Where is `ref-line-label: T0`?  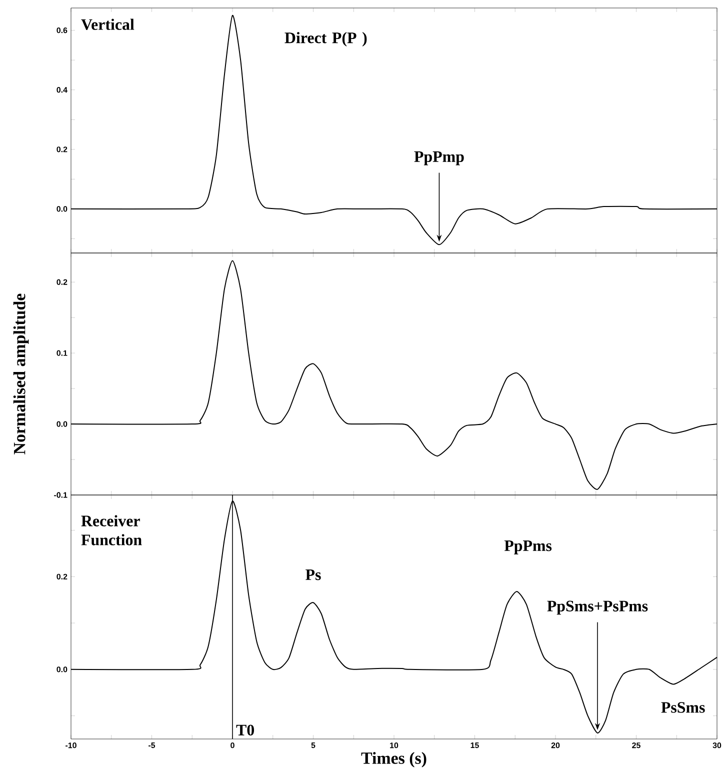 ref-line-label: T0 is located at coordinates (245, 730).